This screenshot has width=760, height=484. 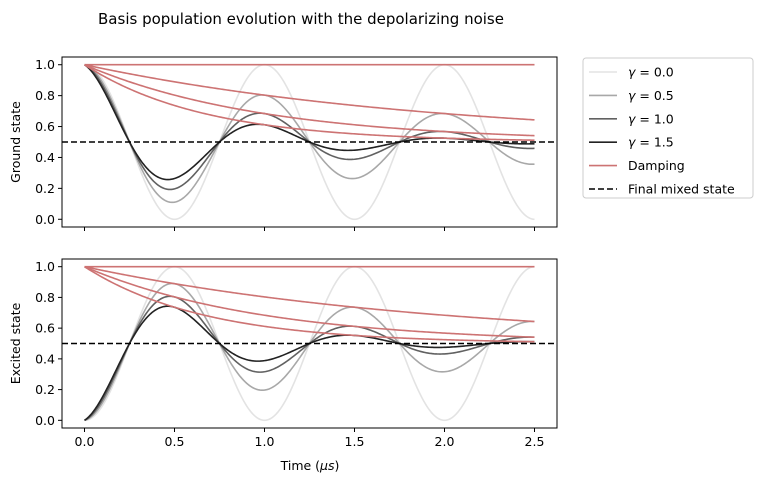 I want to click on excited-y-tick-label: 0.8, so click(x=45, y=297).